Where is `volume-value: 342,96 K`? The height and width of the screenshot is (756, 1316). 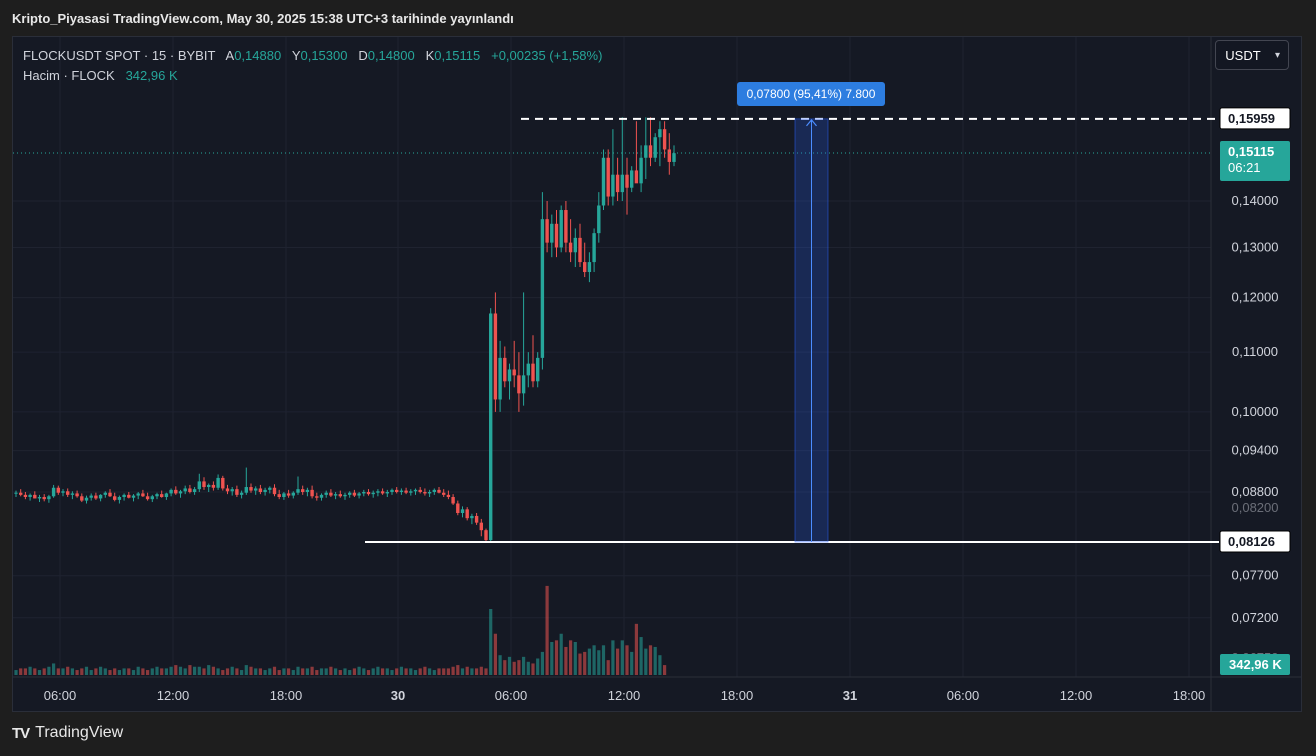 volume-value: 342,96 K is located at coordinates (151, 75).